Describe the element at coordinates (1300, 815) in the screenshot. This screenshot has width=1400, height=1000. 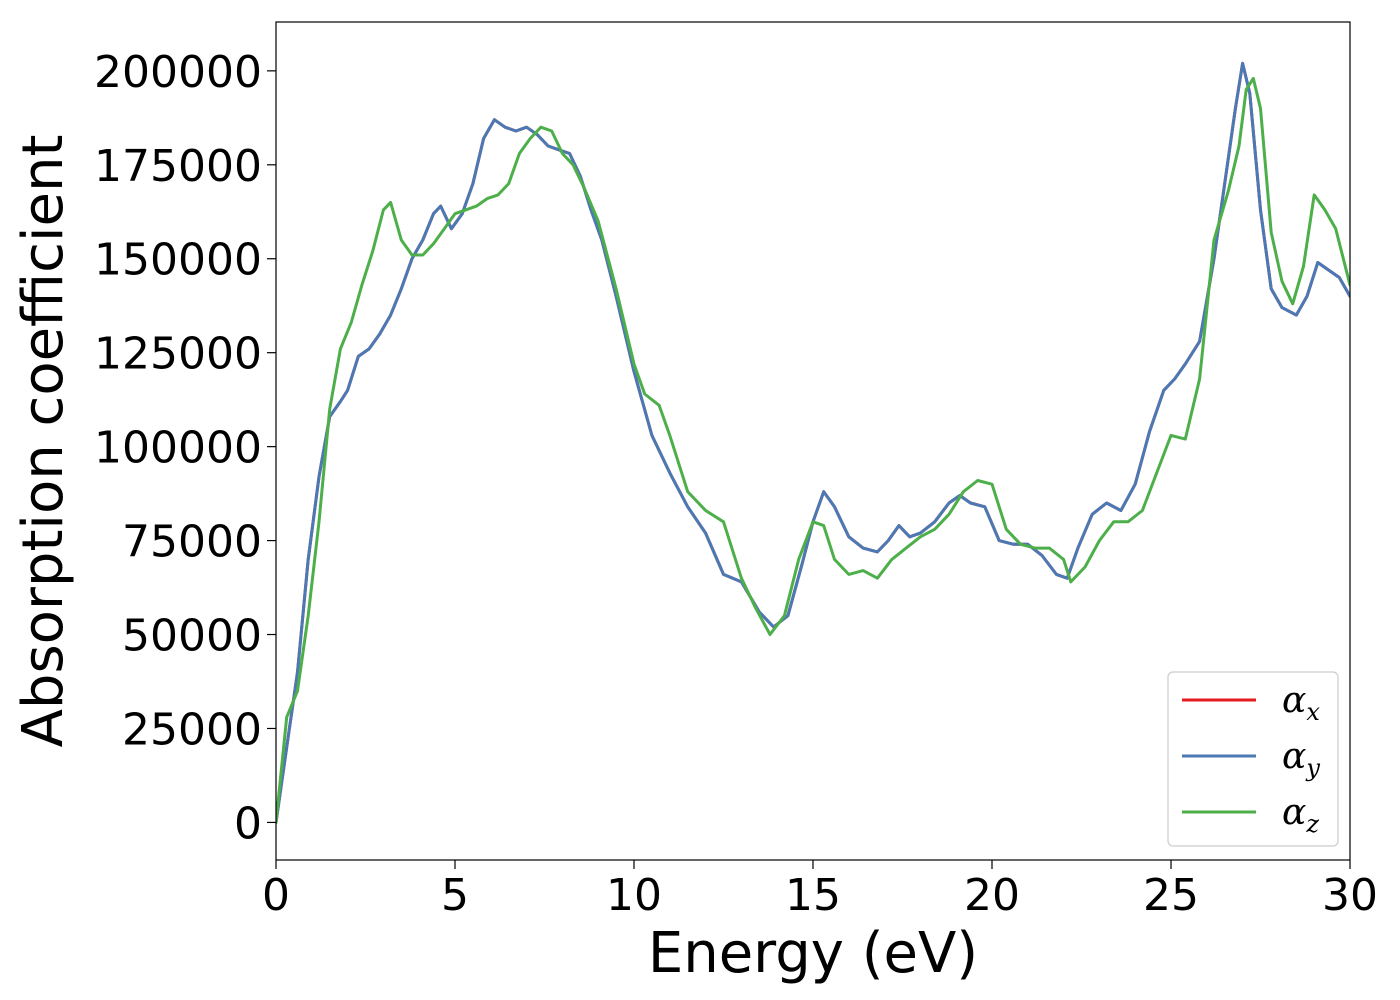
I see `legend-label: αz` at that location.